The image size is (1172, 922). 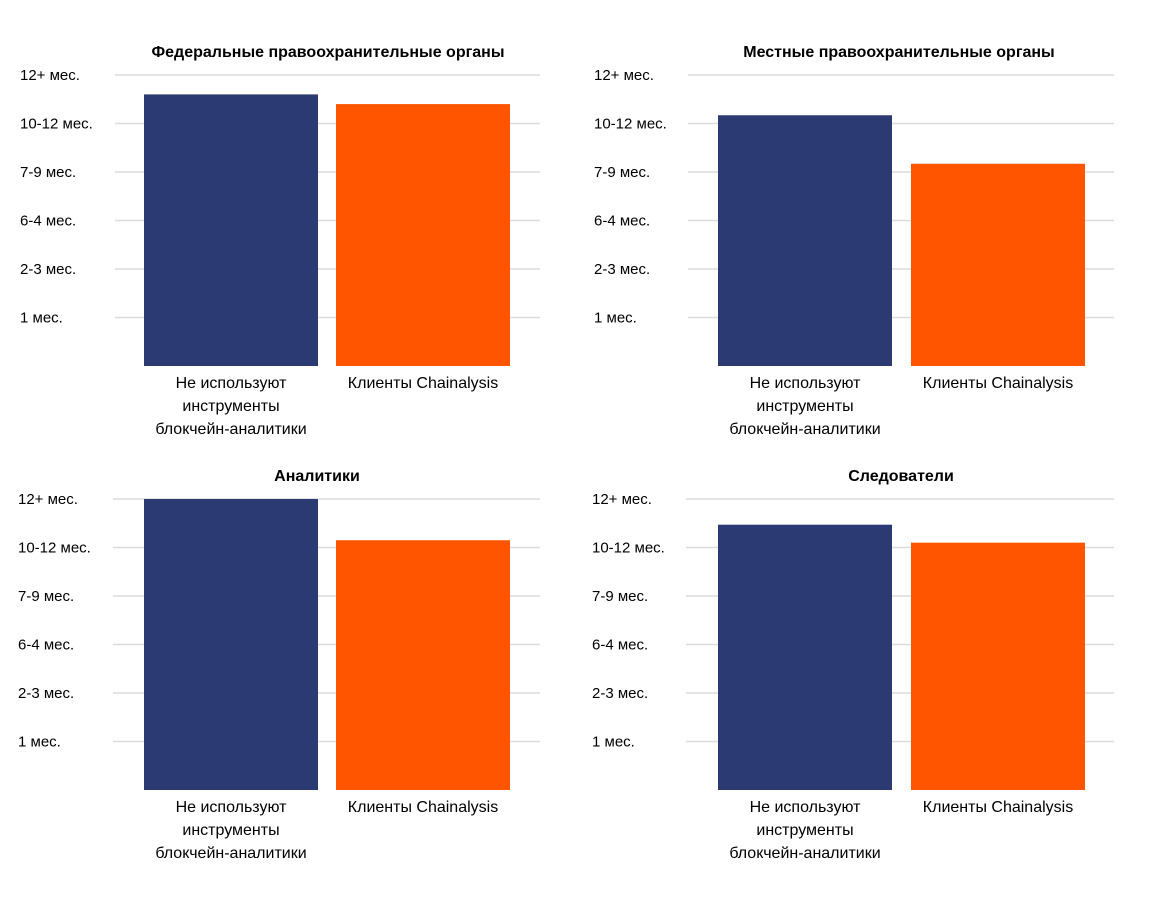 What do you see at coordinates (328, 52) in the screenshot?
I see `chart-title: Федеральные правоохранительные органы` at bounding box center [328, 52].